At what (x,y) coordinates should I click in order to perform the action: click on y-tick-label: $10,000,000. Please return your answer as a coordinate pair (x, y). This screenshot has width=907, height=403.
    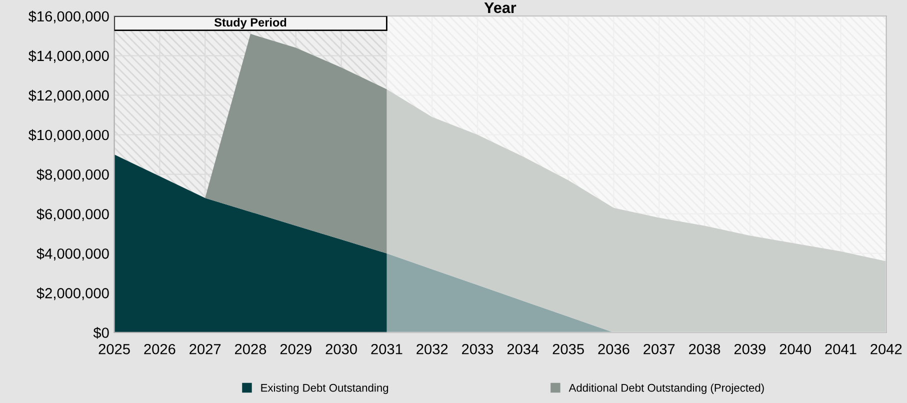
    Looking at the image, I should click on (68, 135).